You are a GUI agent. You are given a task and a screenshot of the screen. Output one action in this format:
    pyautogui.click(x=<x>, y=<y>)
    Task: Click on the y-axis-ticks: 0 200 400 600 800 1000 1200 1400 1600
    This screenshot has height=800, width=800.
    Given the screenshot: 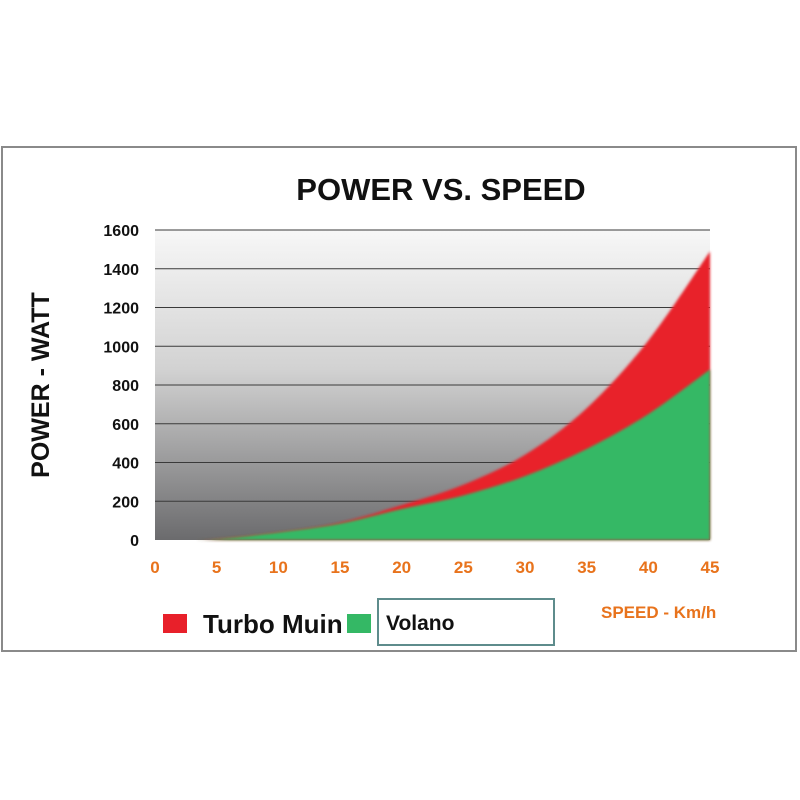 What is the action you would take?
    pyautogui.click(x=121, y=386)
    